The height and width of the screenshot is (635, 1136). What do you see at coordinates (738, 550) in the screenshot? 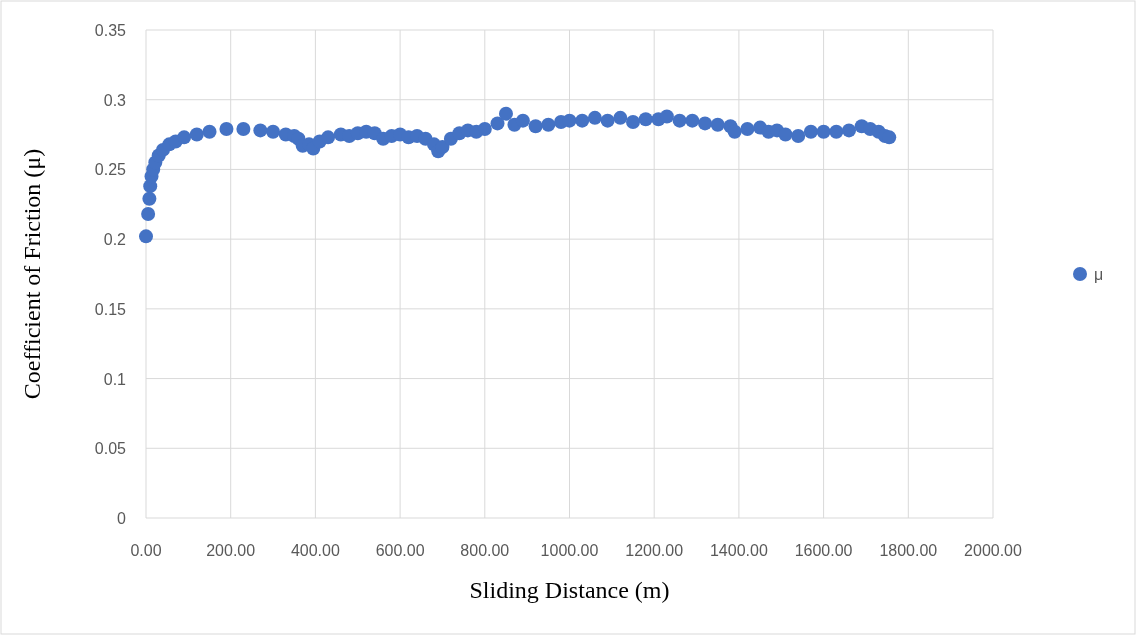
I see `x-tick-label: 1400.00` at bounding box center [738, 550].